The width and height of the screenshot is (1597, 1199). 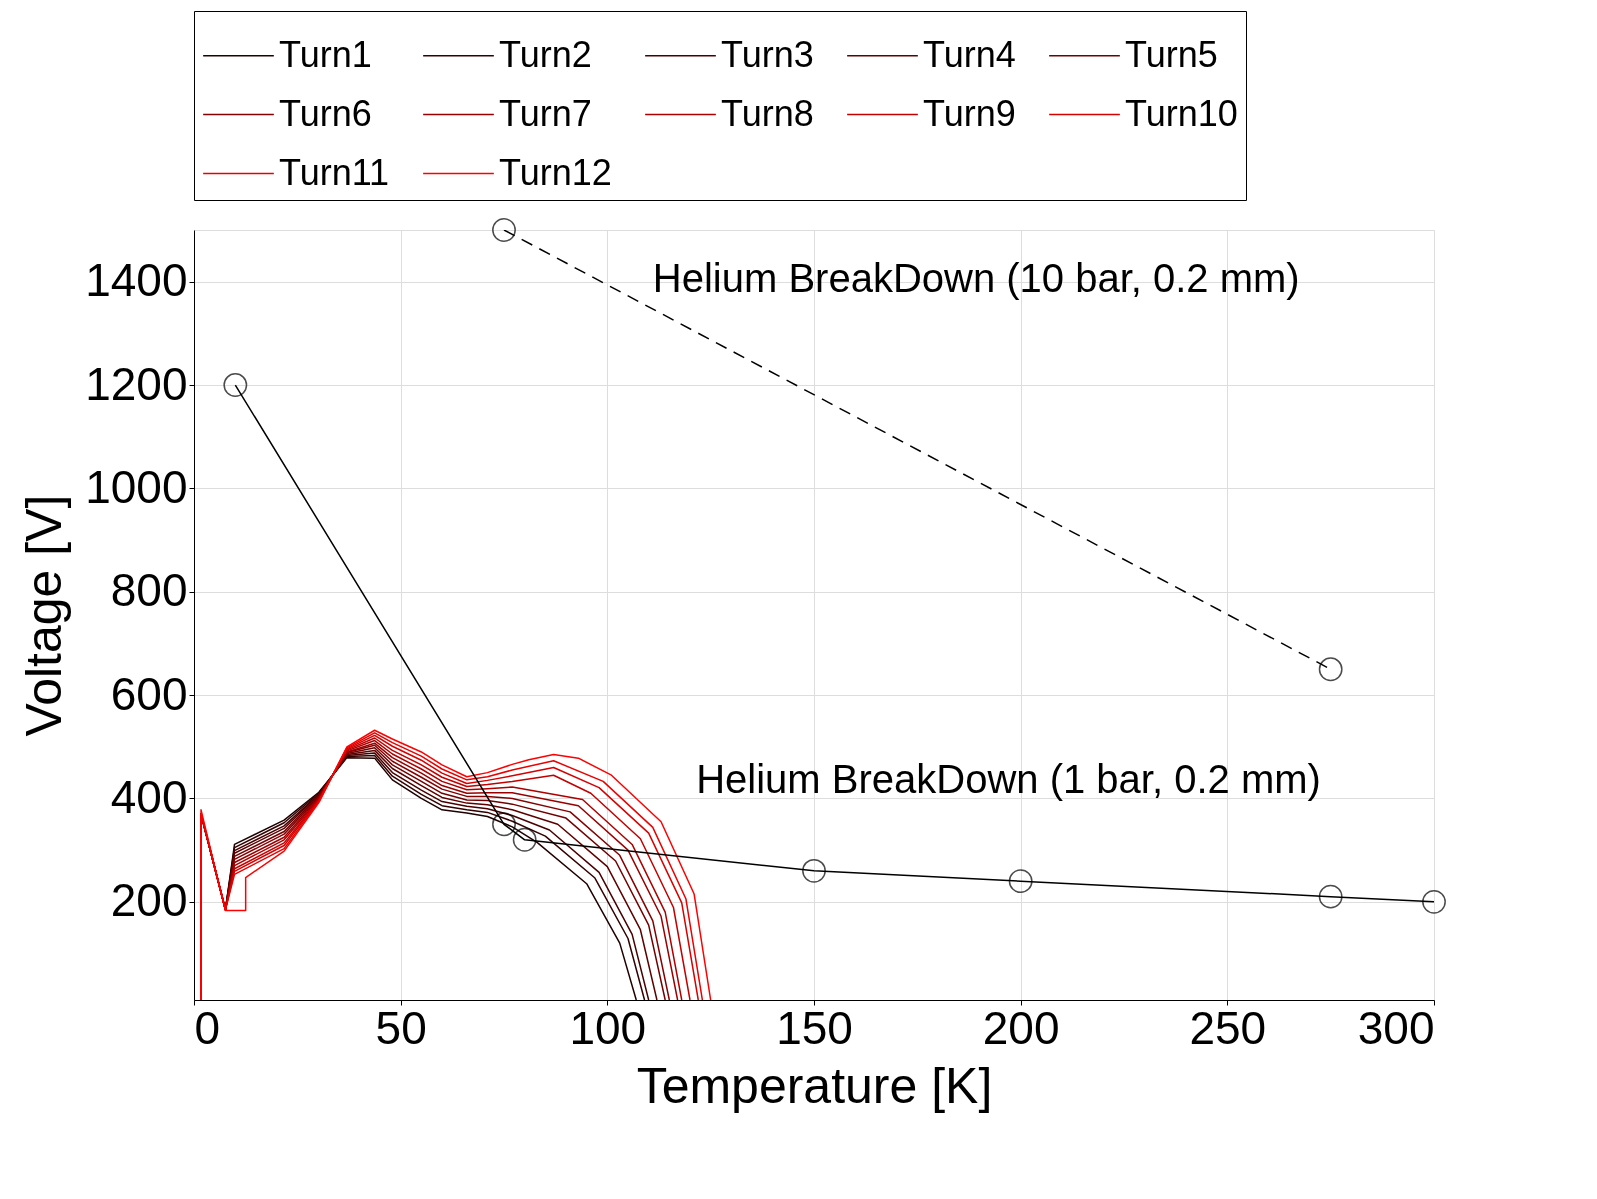 I want to click on x-tick-label: 50, so click(x=401, y=1027).